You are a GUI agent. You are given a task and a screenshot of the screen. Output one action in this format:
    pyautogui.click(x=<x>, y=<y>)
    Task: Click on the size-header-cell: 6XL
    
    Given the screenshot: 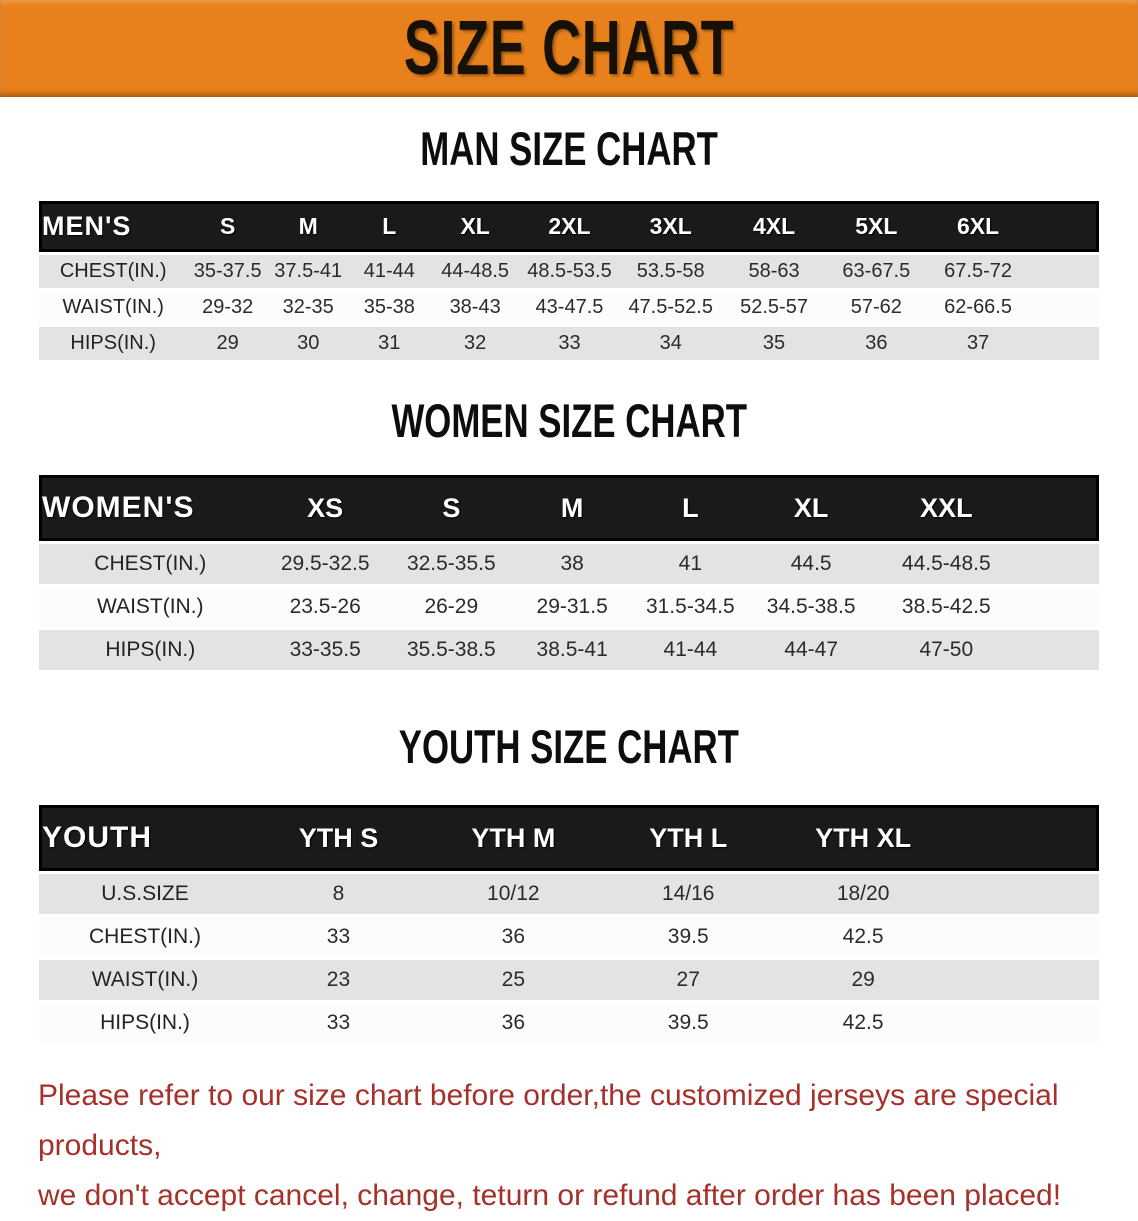 What is the action you would take?
    pyautogui.click(x=978, y=226)
    